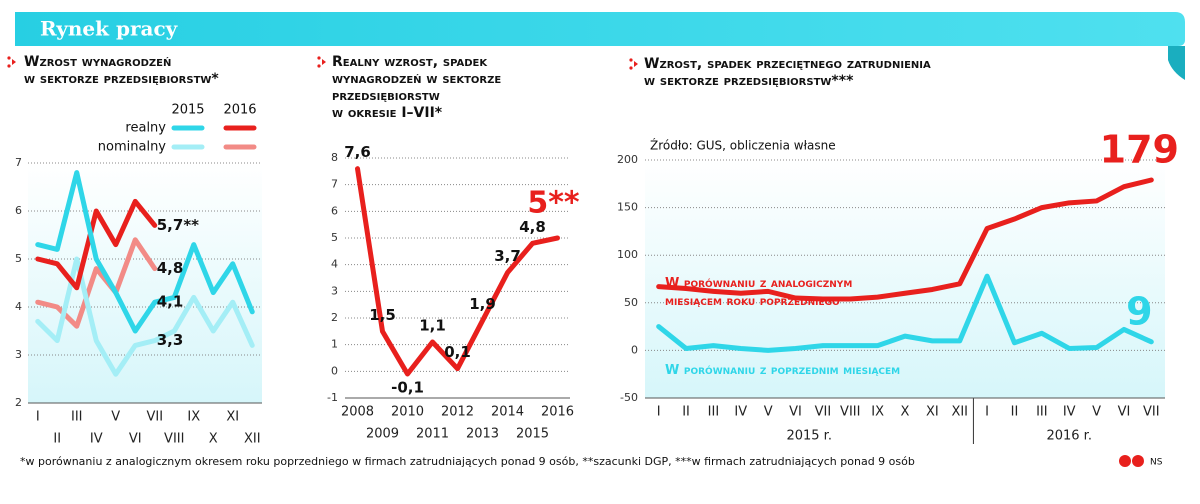 The height and width of the screenshot is (504, 1200). Describe the element at coordinates (1156, 463) in the screenshot. I see `credit: NS` at that location.